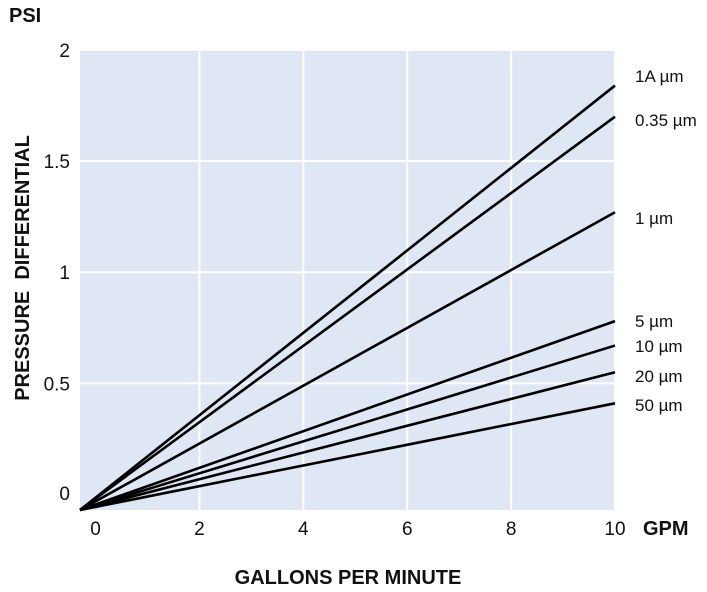 The image size is (707, 592). What do you see at coordinates (654, 321) in the screenshot?
I see `series-label: 5 µm` at bounding box center [654, 321].